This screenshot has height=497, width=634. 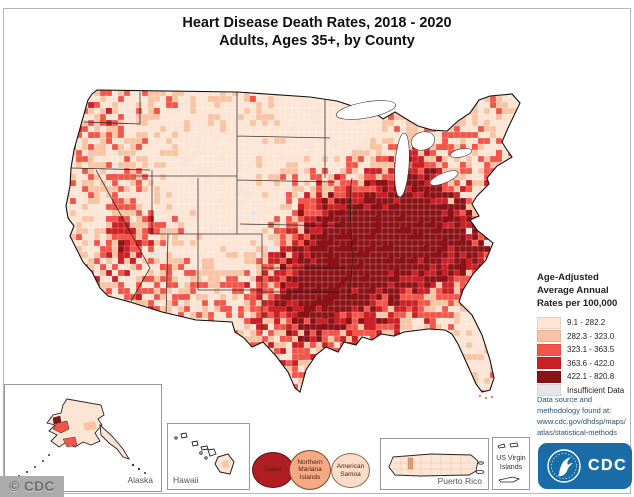 I want to click on legend-item: 9.1 - 282.2, so click(x=584, y=323).